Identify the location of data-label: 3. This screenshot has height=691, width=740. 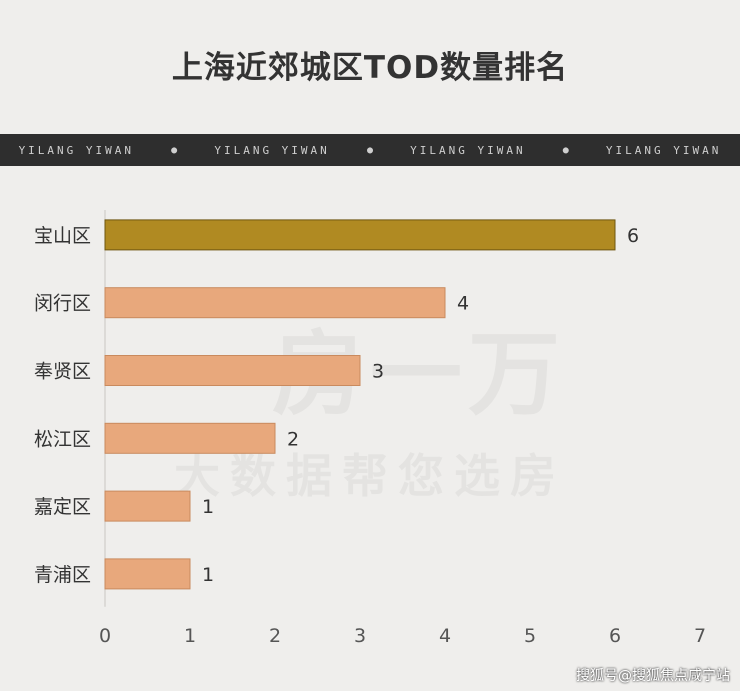
(378, 372).